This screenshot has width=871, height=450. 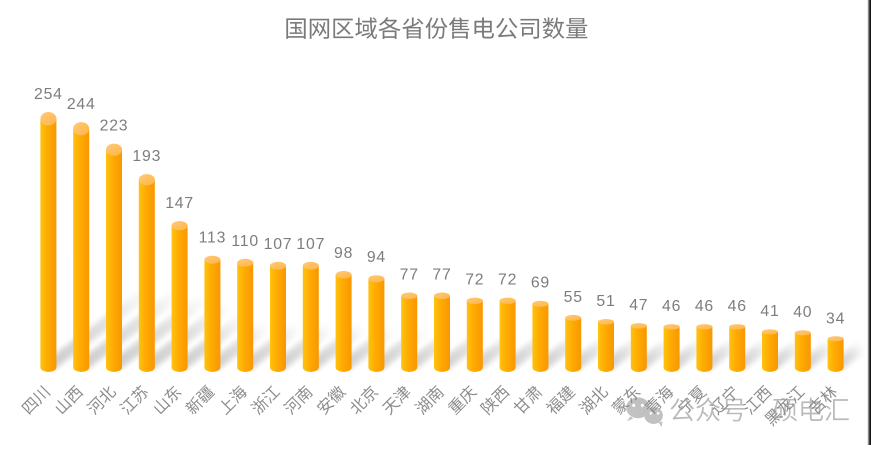 I want to click on svg-text: 110, so click(x=245, y=241).